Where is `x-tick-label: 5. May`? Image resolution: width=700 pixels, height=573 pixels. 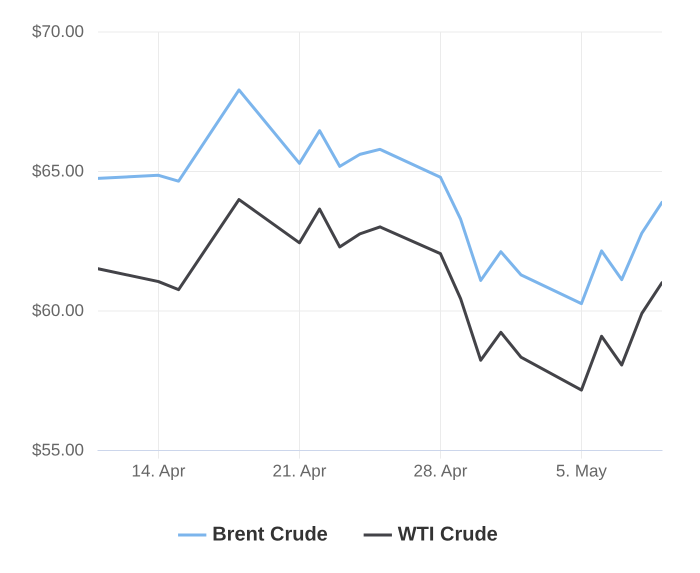 x-tick-label: 5. May is located at coordinates (582, 470).